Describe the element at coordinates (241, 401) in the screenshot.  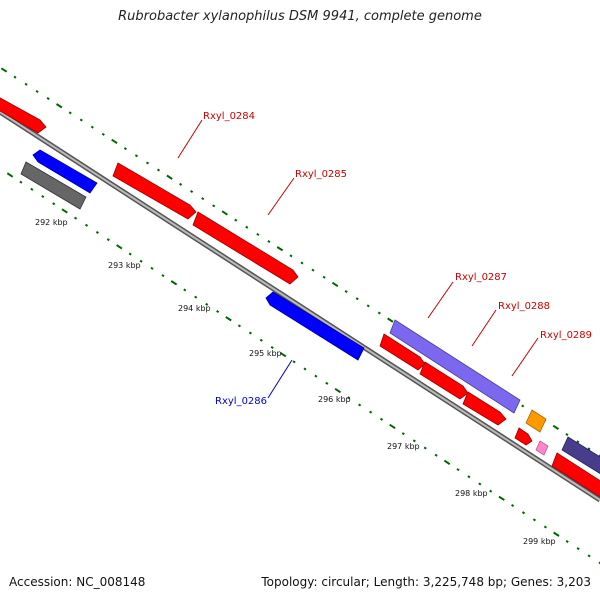
I see `gene-label-rxyl-0286: Rxyl_0286` at that location.